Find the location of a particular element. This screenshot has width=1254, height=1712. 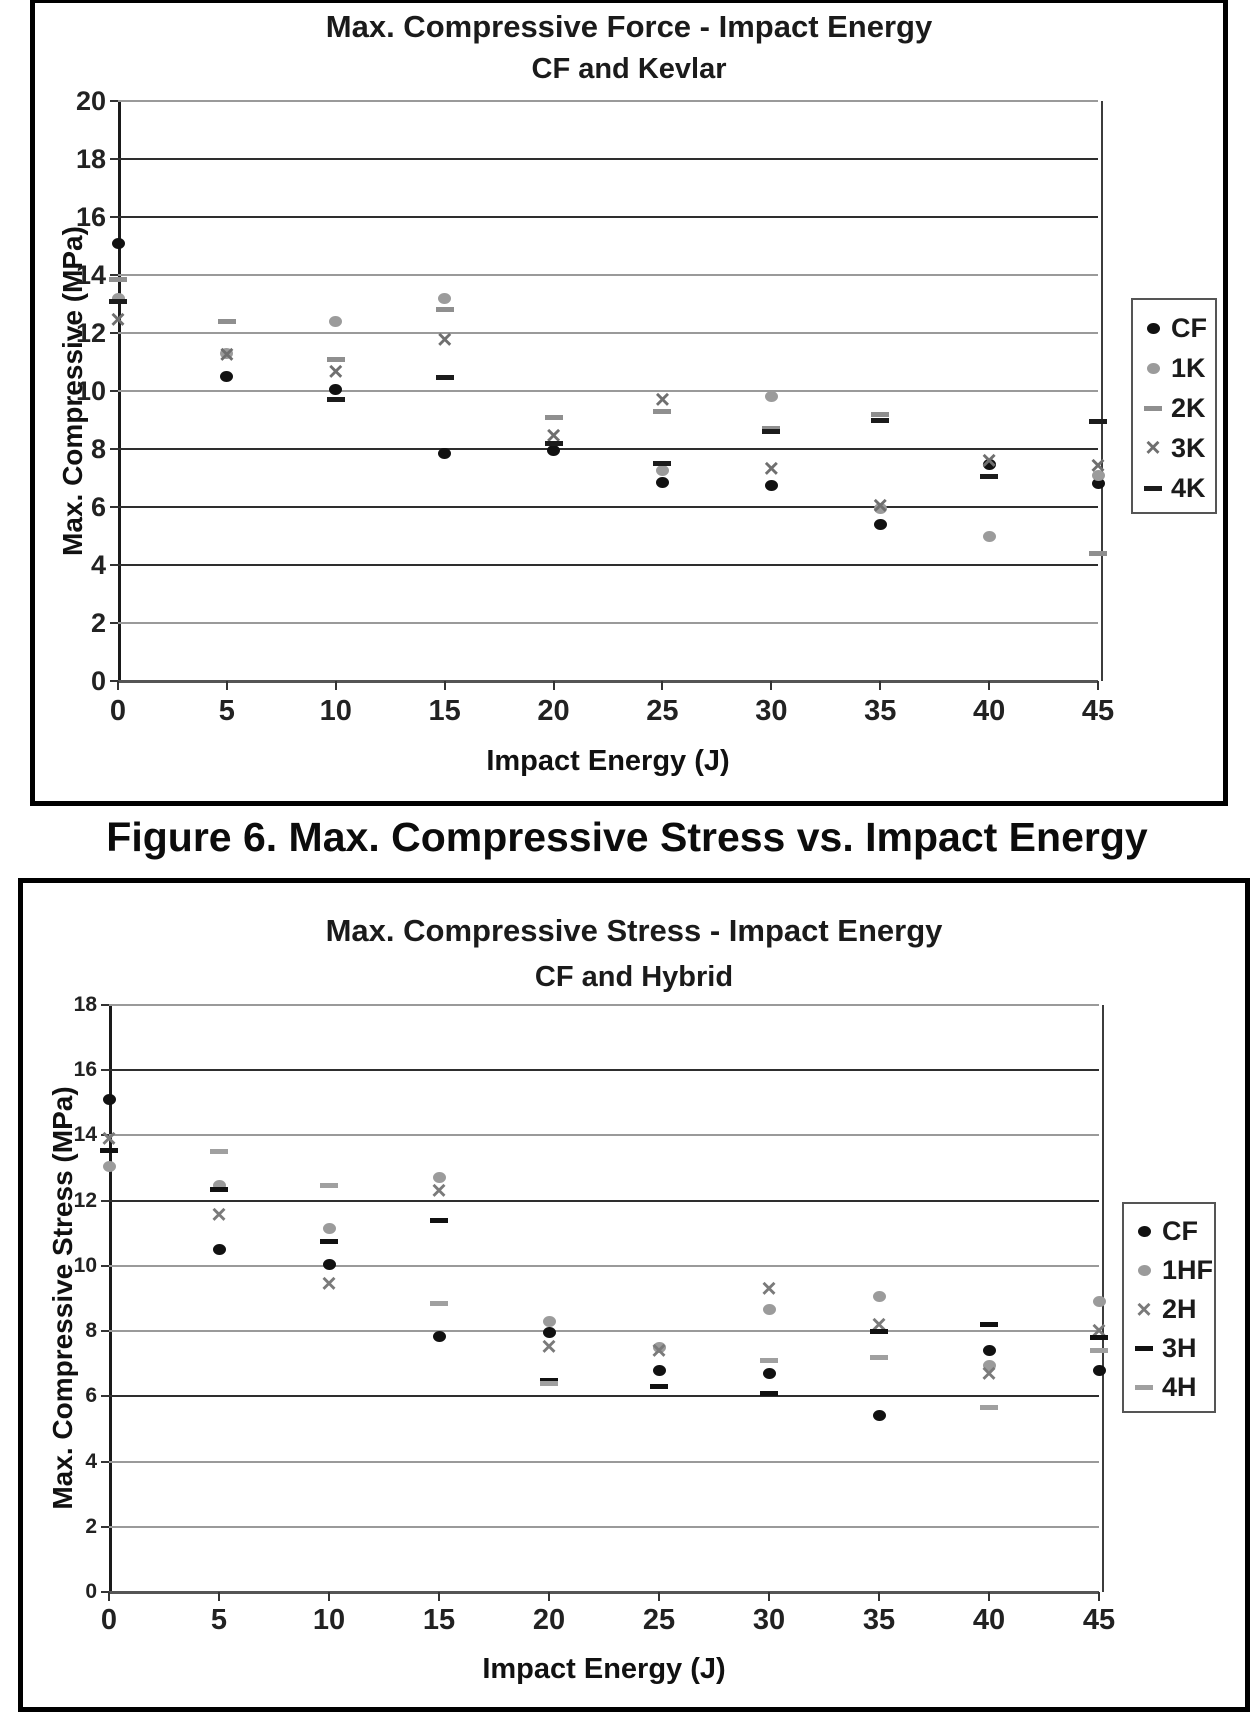

legend-label: 4H is located at coordinates (1179, 1387).